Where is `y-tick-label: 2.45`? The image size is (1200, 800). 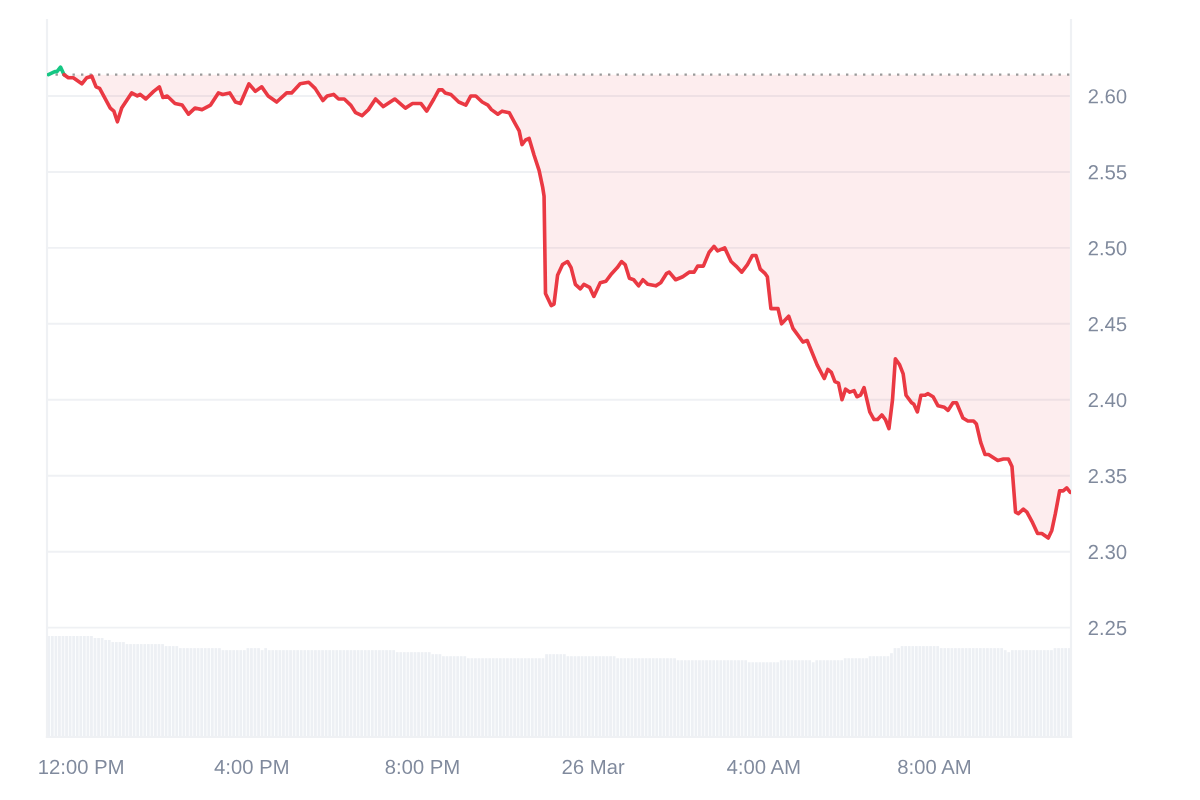 y-tick-label: 2.45 is located at coordinates (1107, 324).